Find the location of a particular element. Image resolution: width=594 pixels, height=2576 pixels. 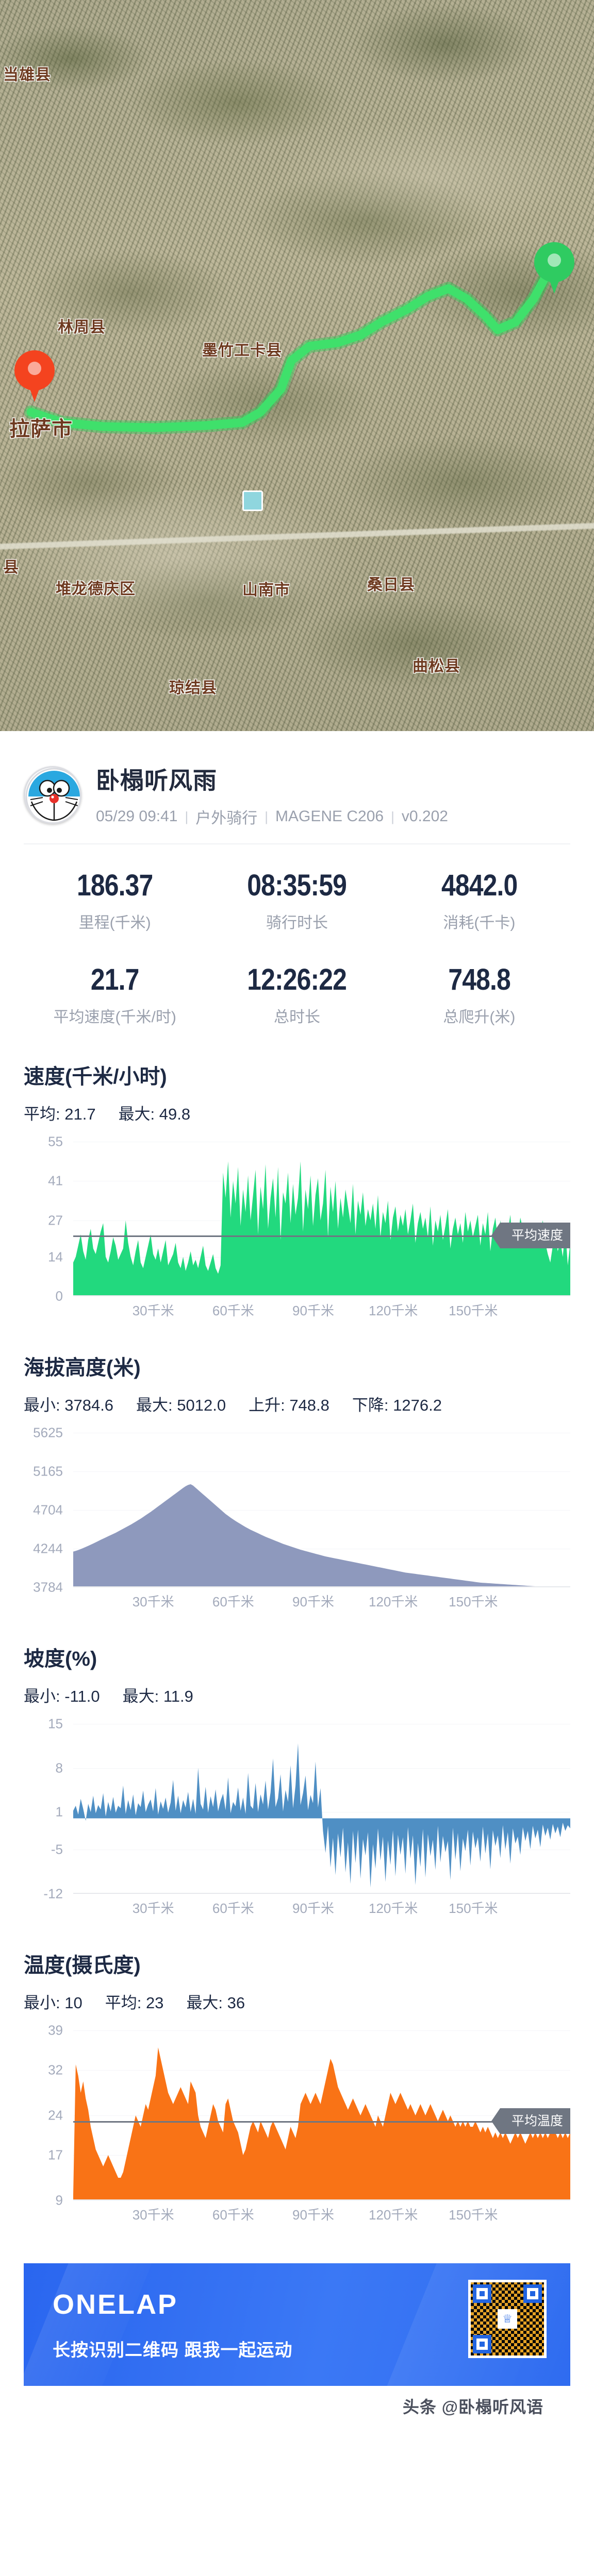

map-label: 曲松县 is located at coordinates (436, 666).